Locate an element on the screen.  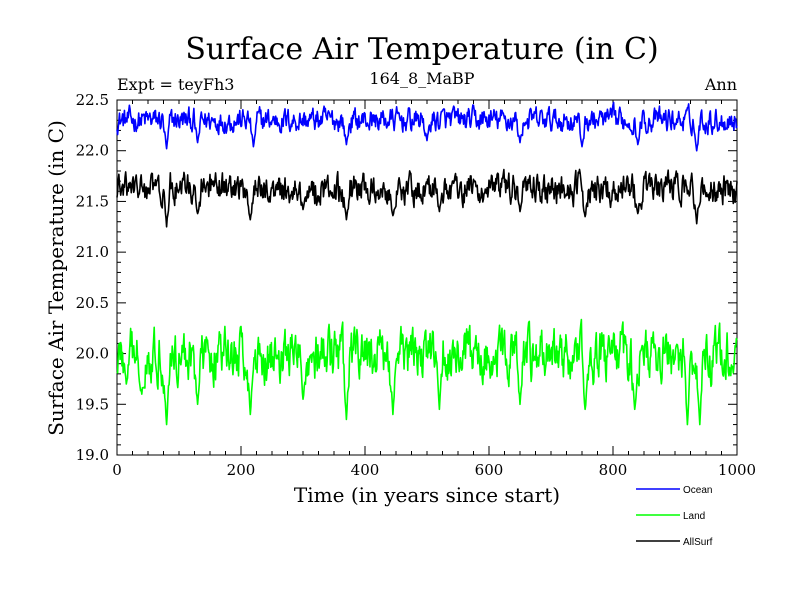
y-axis-label: Surface Air Temperature (in C) is located at coordinates (56, 278).